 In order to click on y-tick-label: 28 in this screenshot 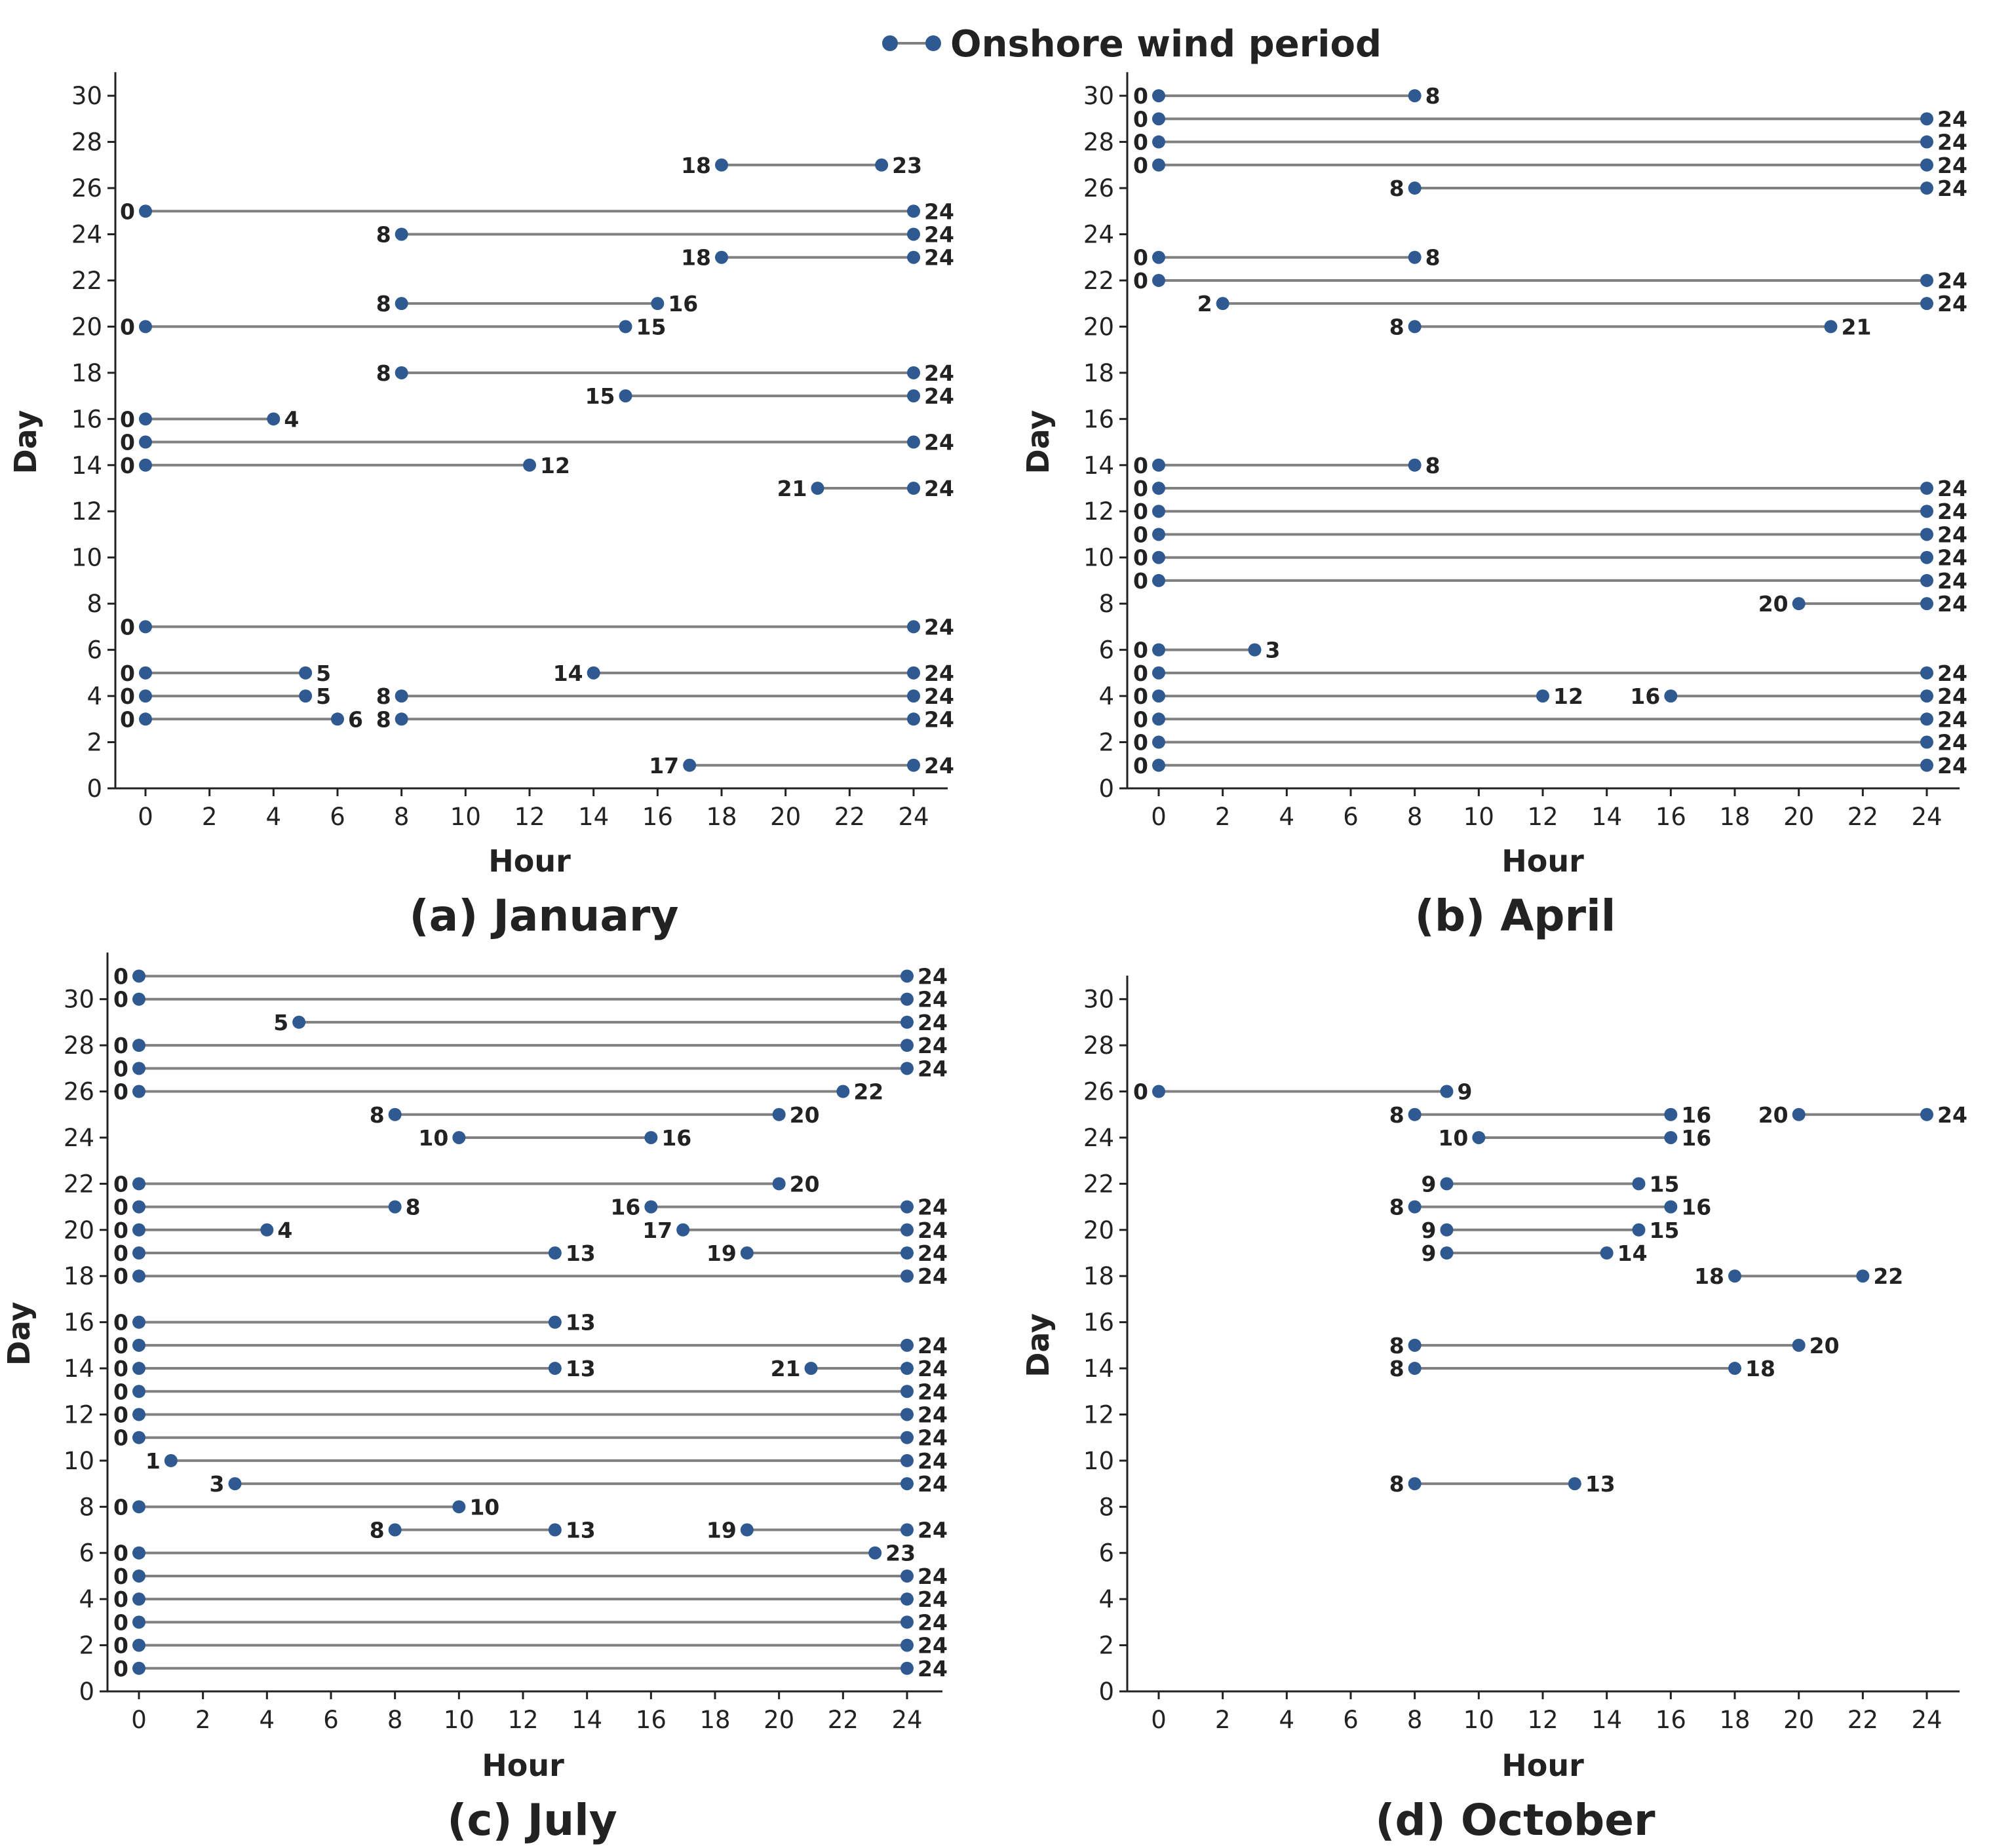, I will do `click(1098, 1045)`.